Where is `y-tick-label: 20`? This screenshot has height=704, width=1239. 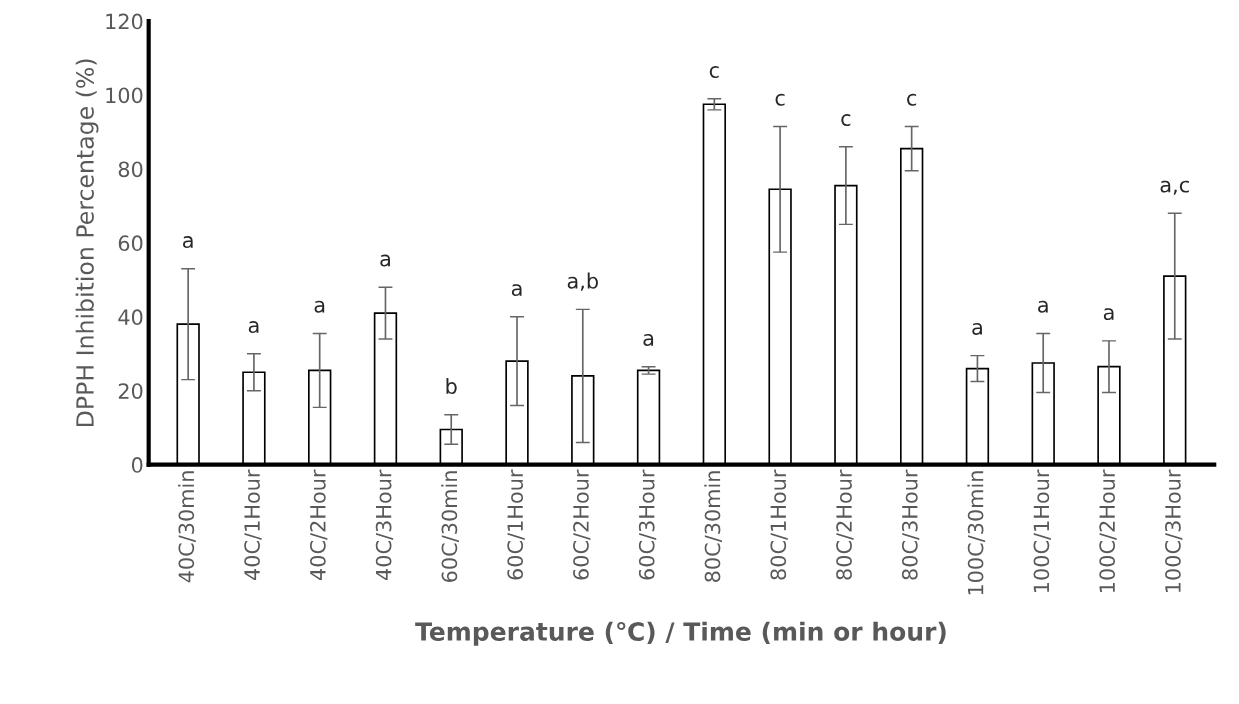 y-tick-label: 20 is located at coordinates (130, 391).